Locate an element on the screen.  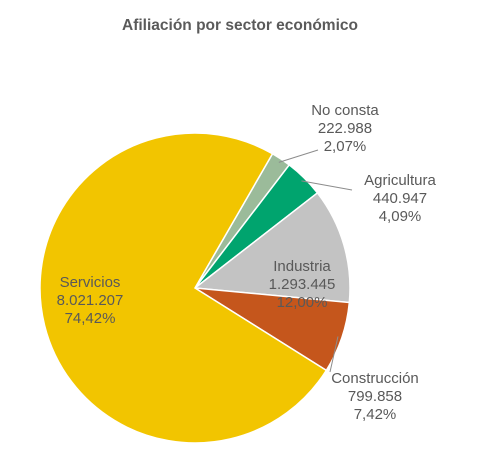
slice-label-no-consta-value: 222.988 is located at coordinates (345, 128).